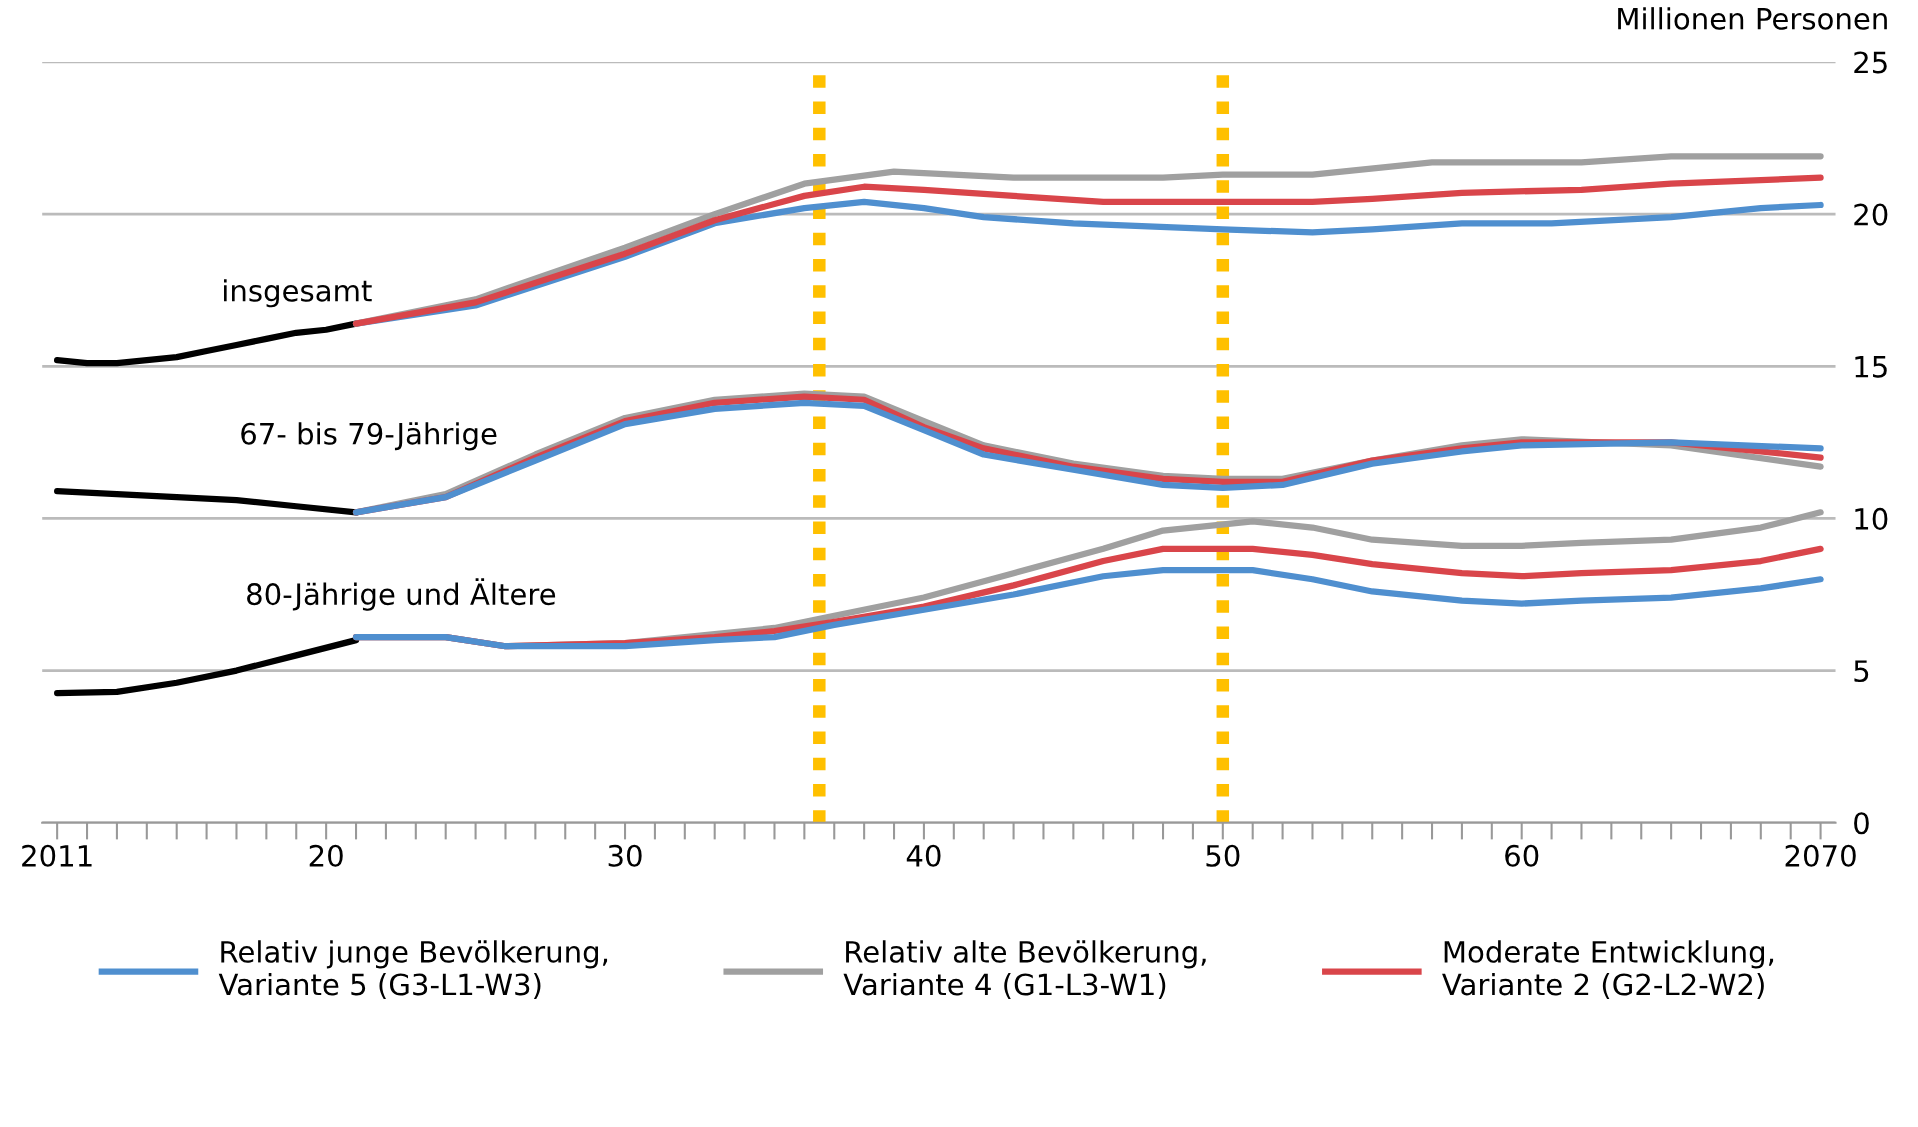 The height and width of the screenshot is (1127, 1918). Describe the element at coordinates (1752, 18) in the screenshot. I see `y-axis-title: Millionen Personen` at that location.